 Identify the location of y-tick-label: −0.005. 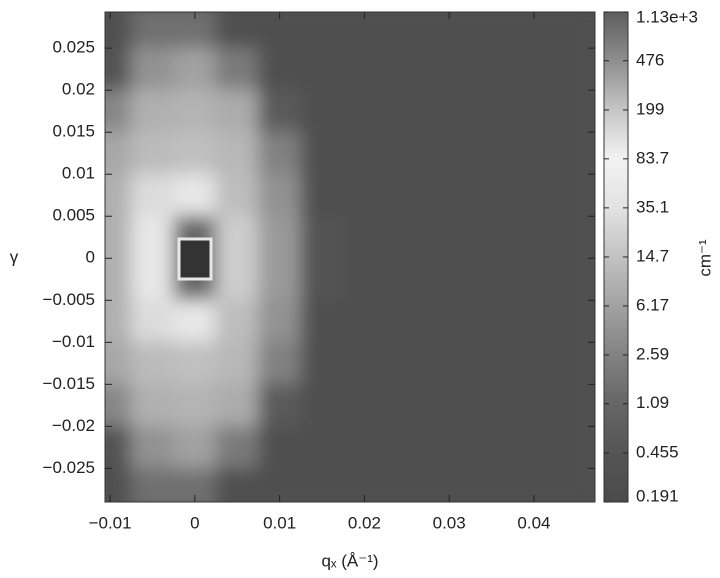
(69, 299).